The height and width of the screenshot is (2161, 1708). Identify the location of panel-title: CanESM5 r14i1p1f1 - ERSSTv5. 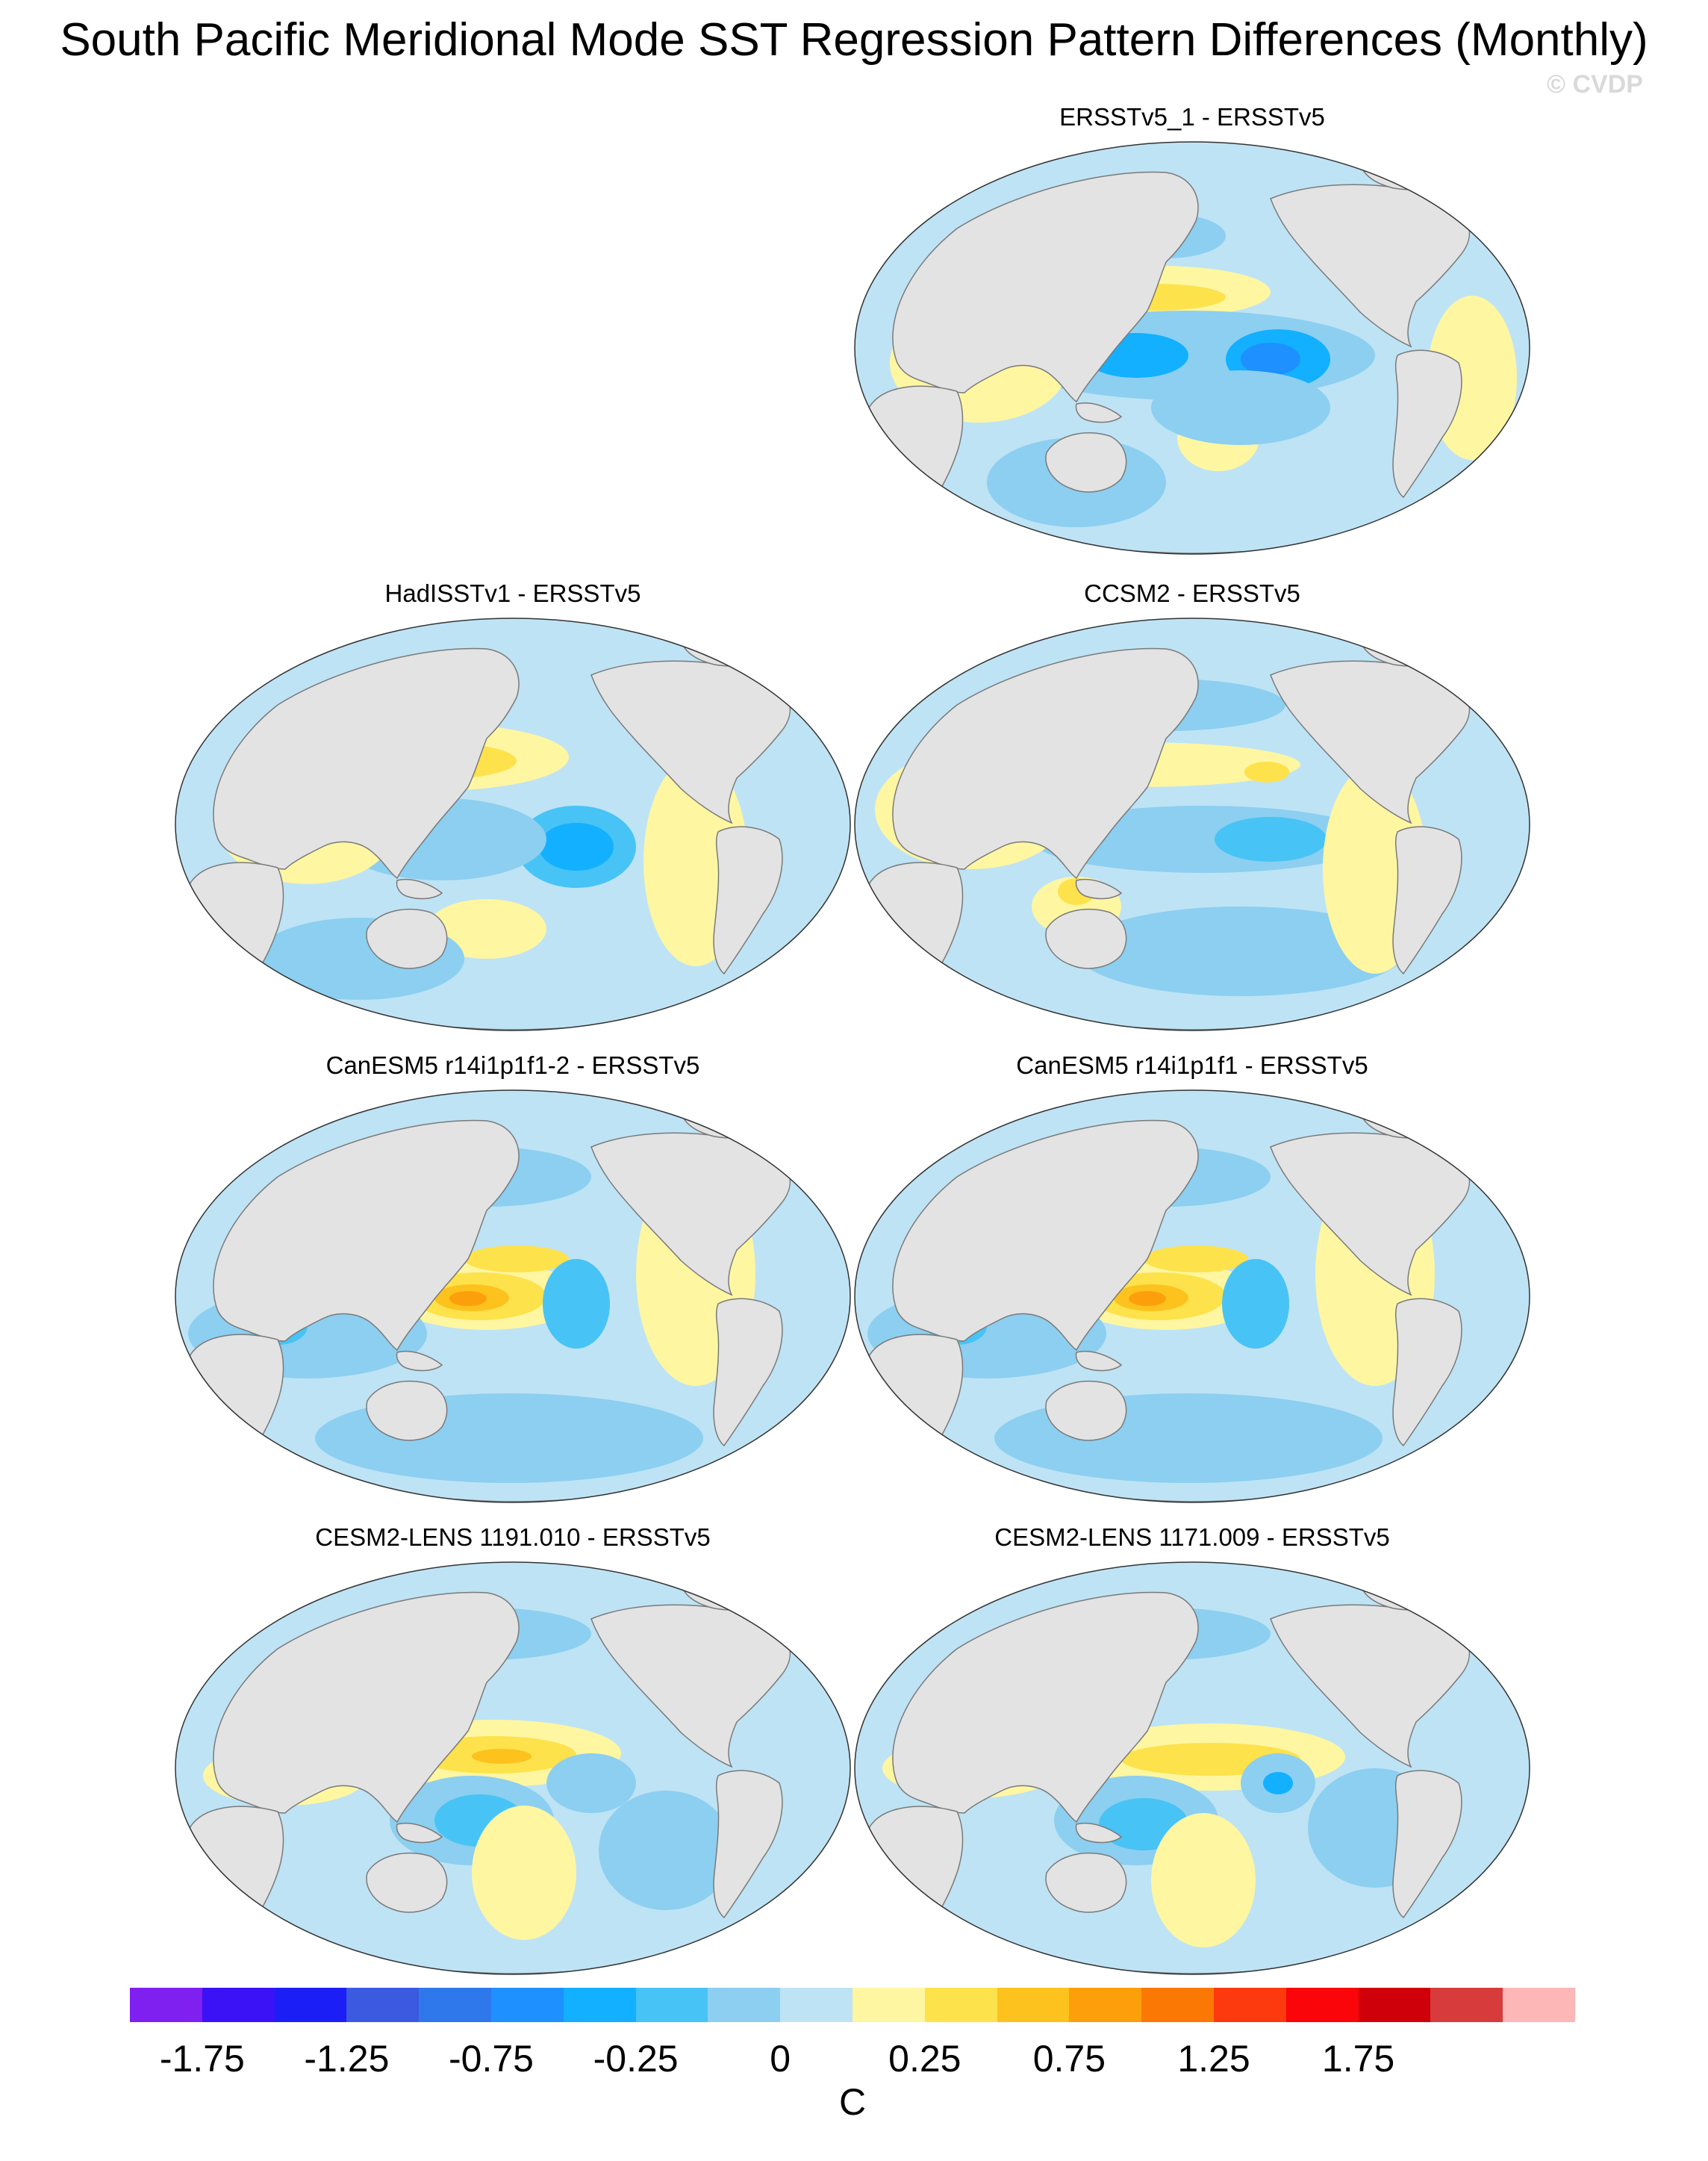
(1192, 1066).